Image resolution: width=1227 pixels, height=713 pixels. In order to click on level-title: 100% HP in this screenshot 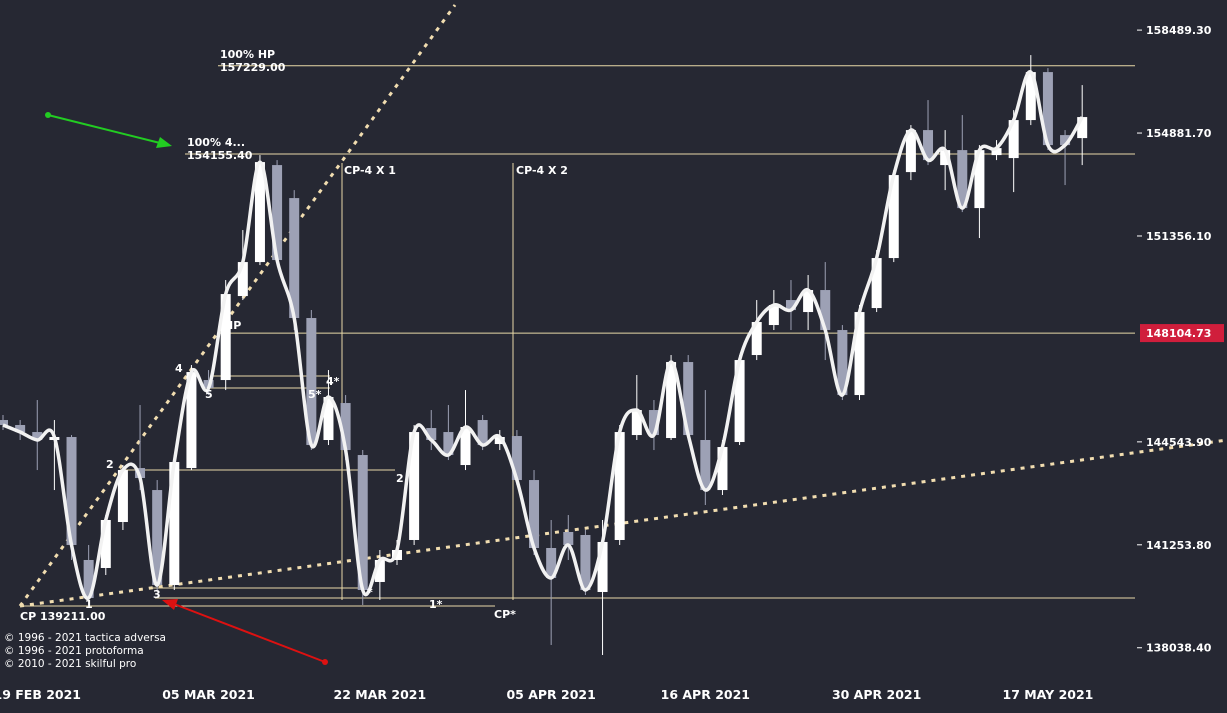, I will do `click(247, 54)`.